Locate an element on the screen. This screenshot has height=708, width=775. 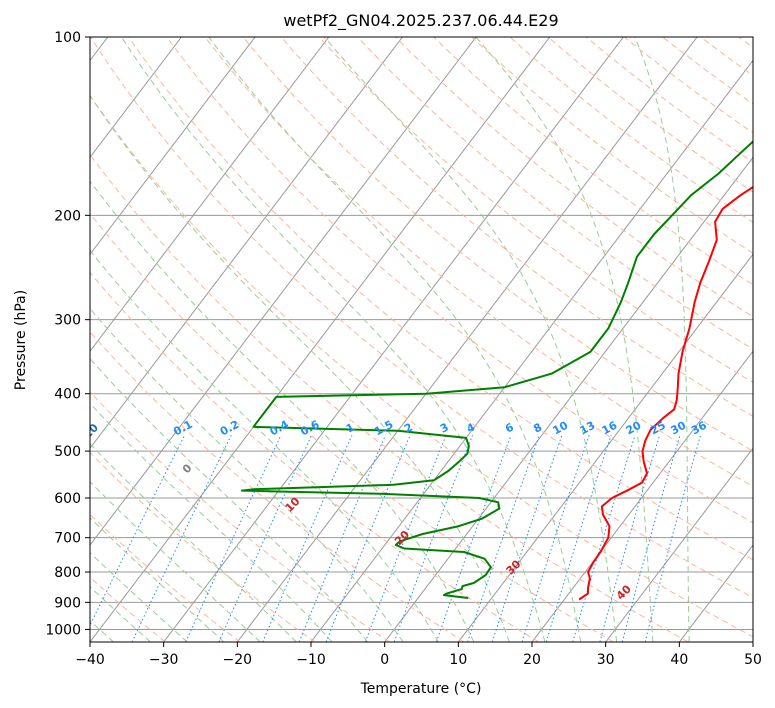
mixing-ratio-label: 16 is located at coordinates (610, 428).